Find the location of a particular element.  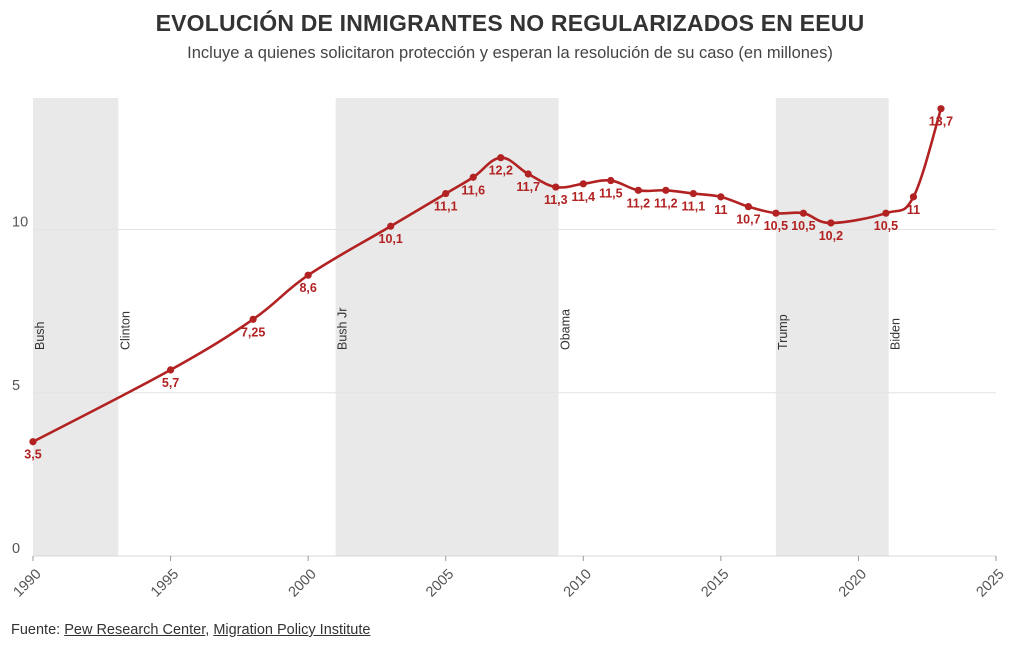

data-label: 3,5 is located at coordinates (32, 455).